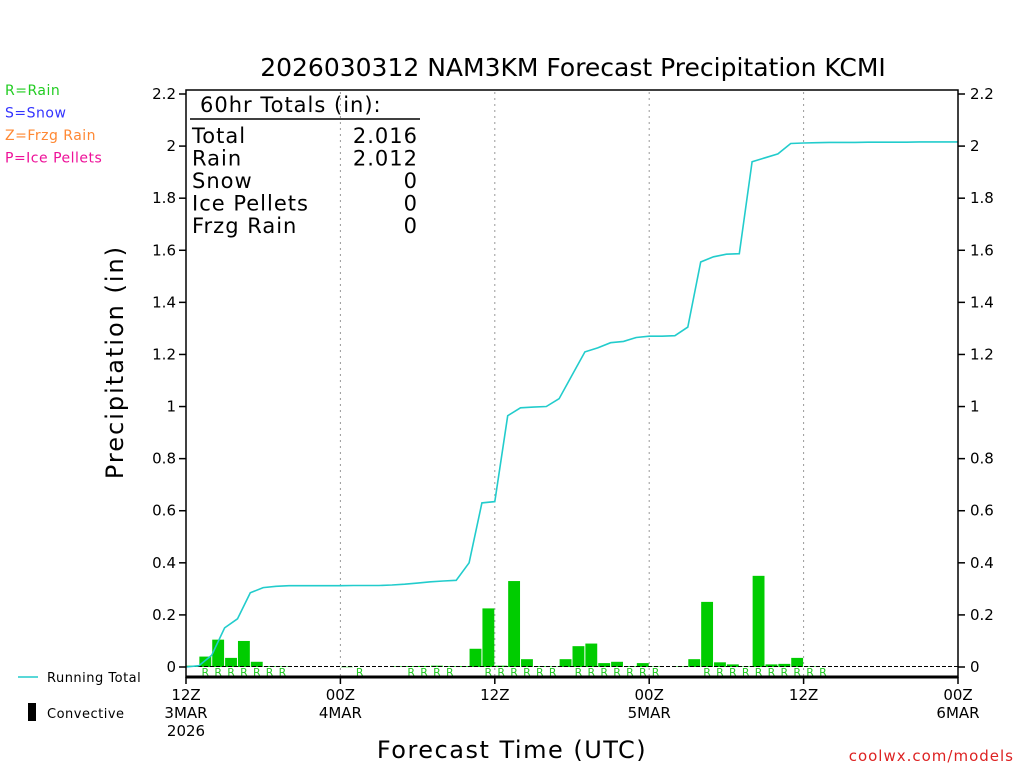 The height and width of the screenshot is (768, 1024). What do you see at coordinates (222, 181) in the screenshot?
I see `totals-row-label: Snow` at bounding box center [222, 181].